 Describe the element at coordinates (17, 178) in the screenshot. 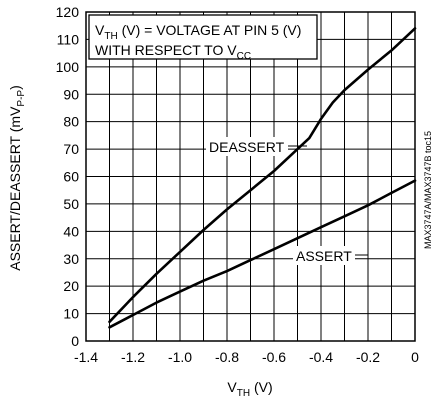

I see `y-axis-label: ASSERT/DEASSERT (mVP-P)` at that location.